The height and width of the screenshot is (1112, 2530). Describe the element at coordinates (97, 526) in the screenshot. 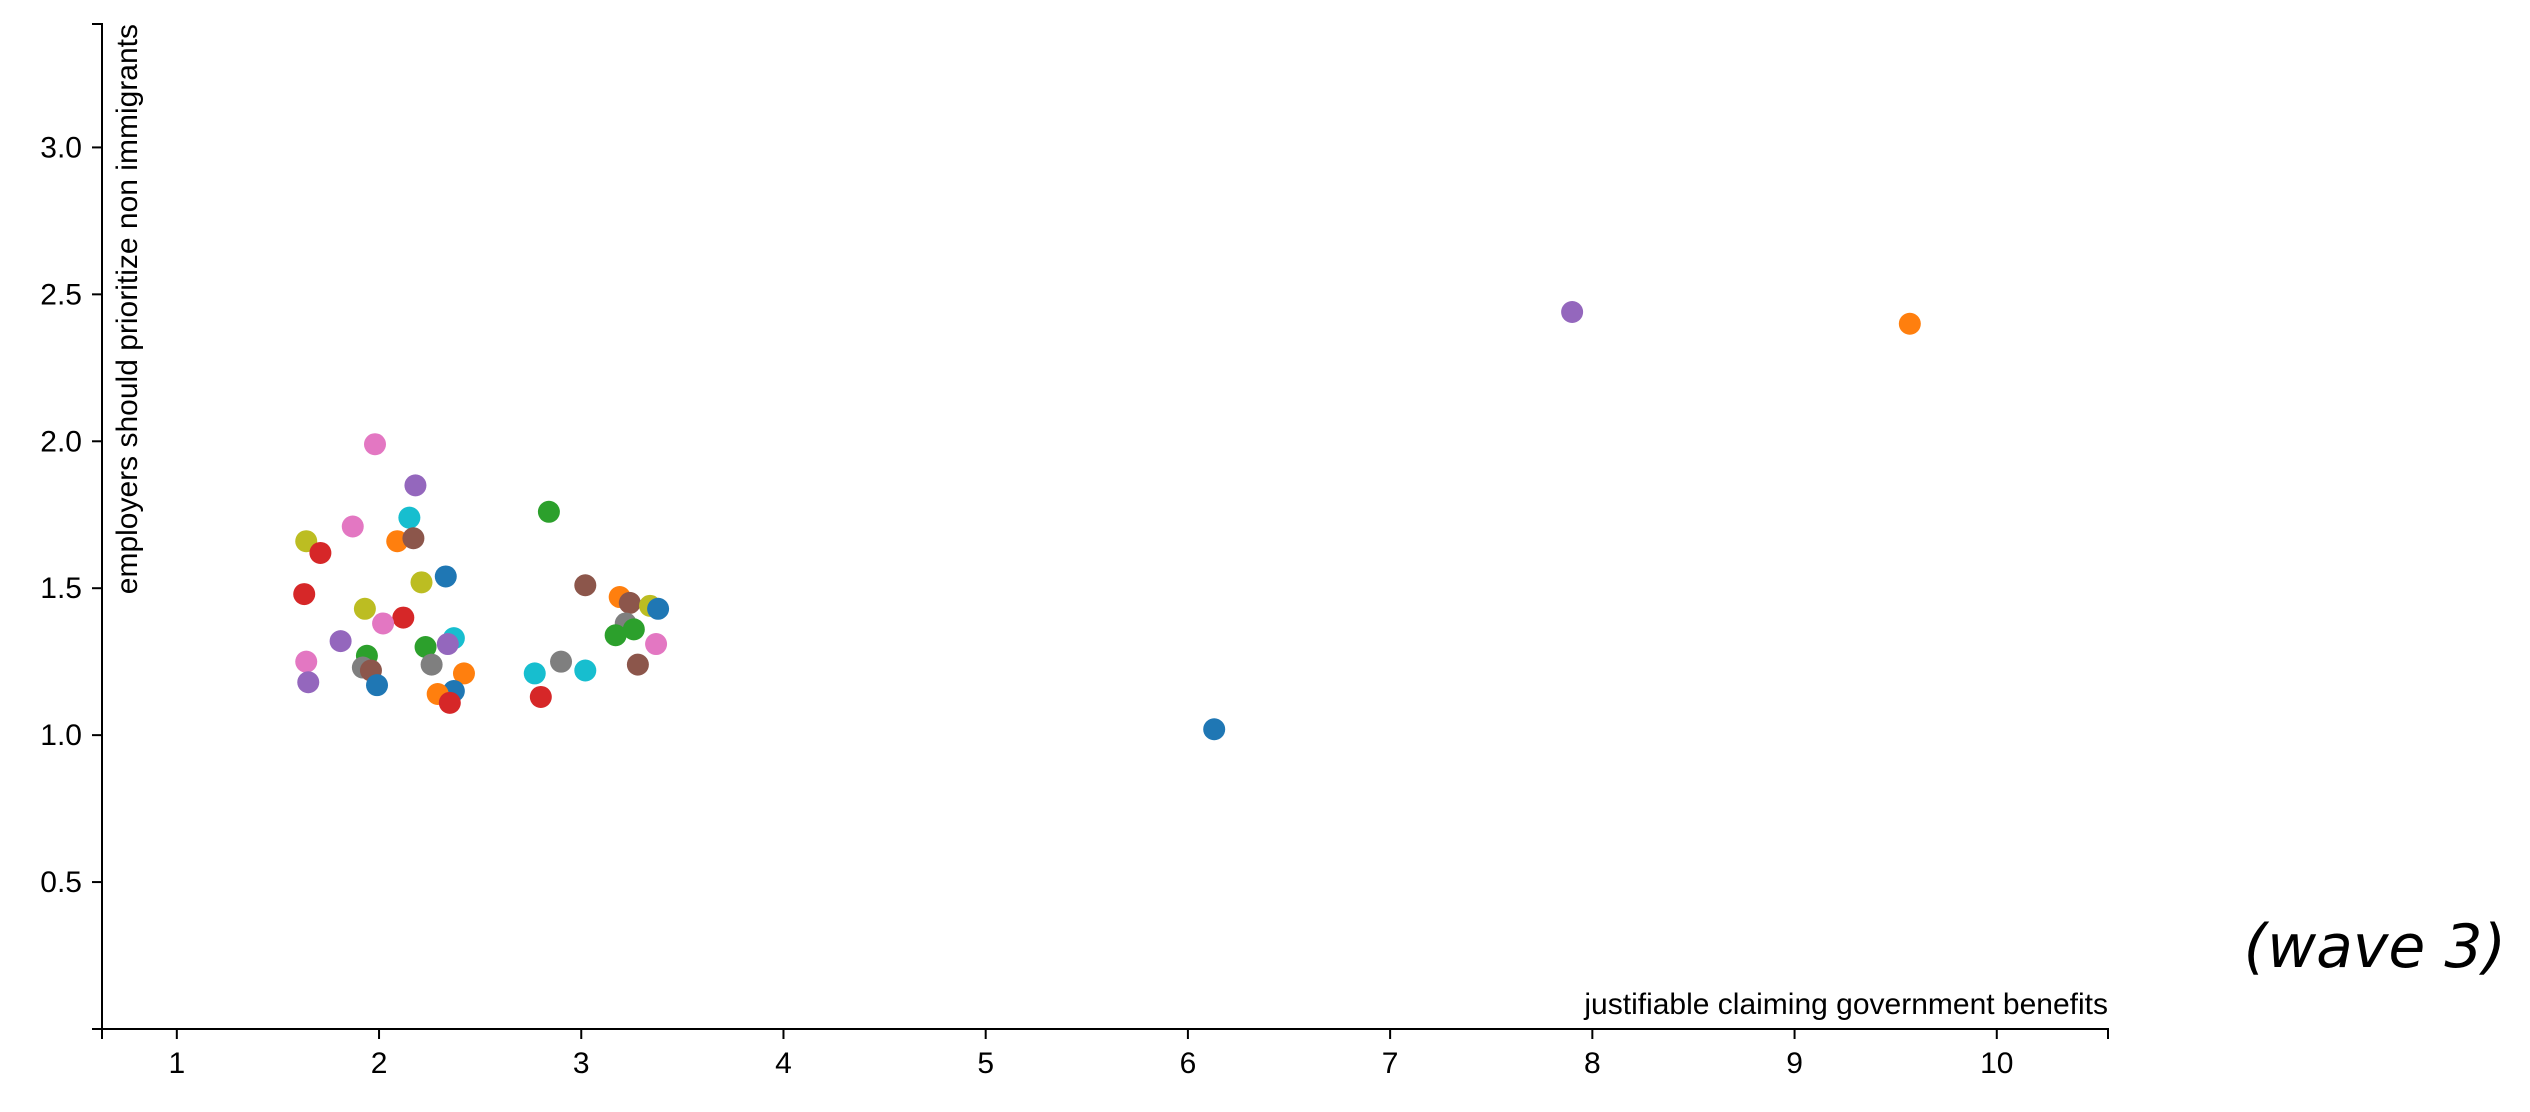

I see `y-axis-line` at that location.